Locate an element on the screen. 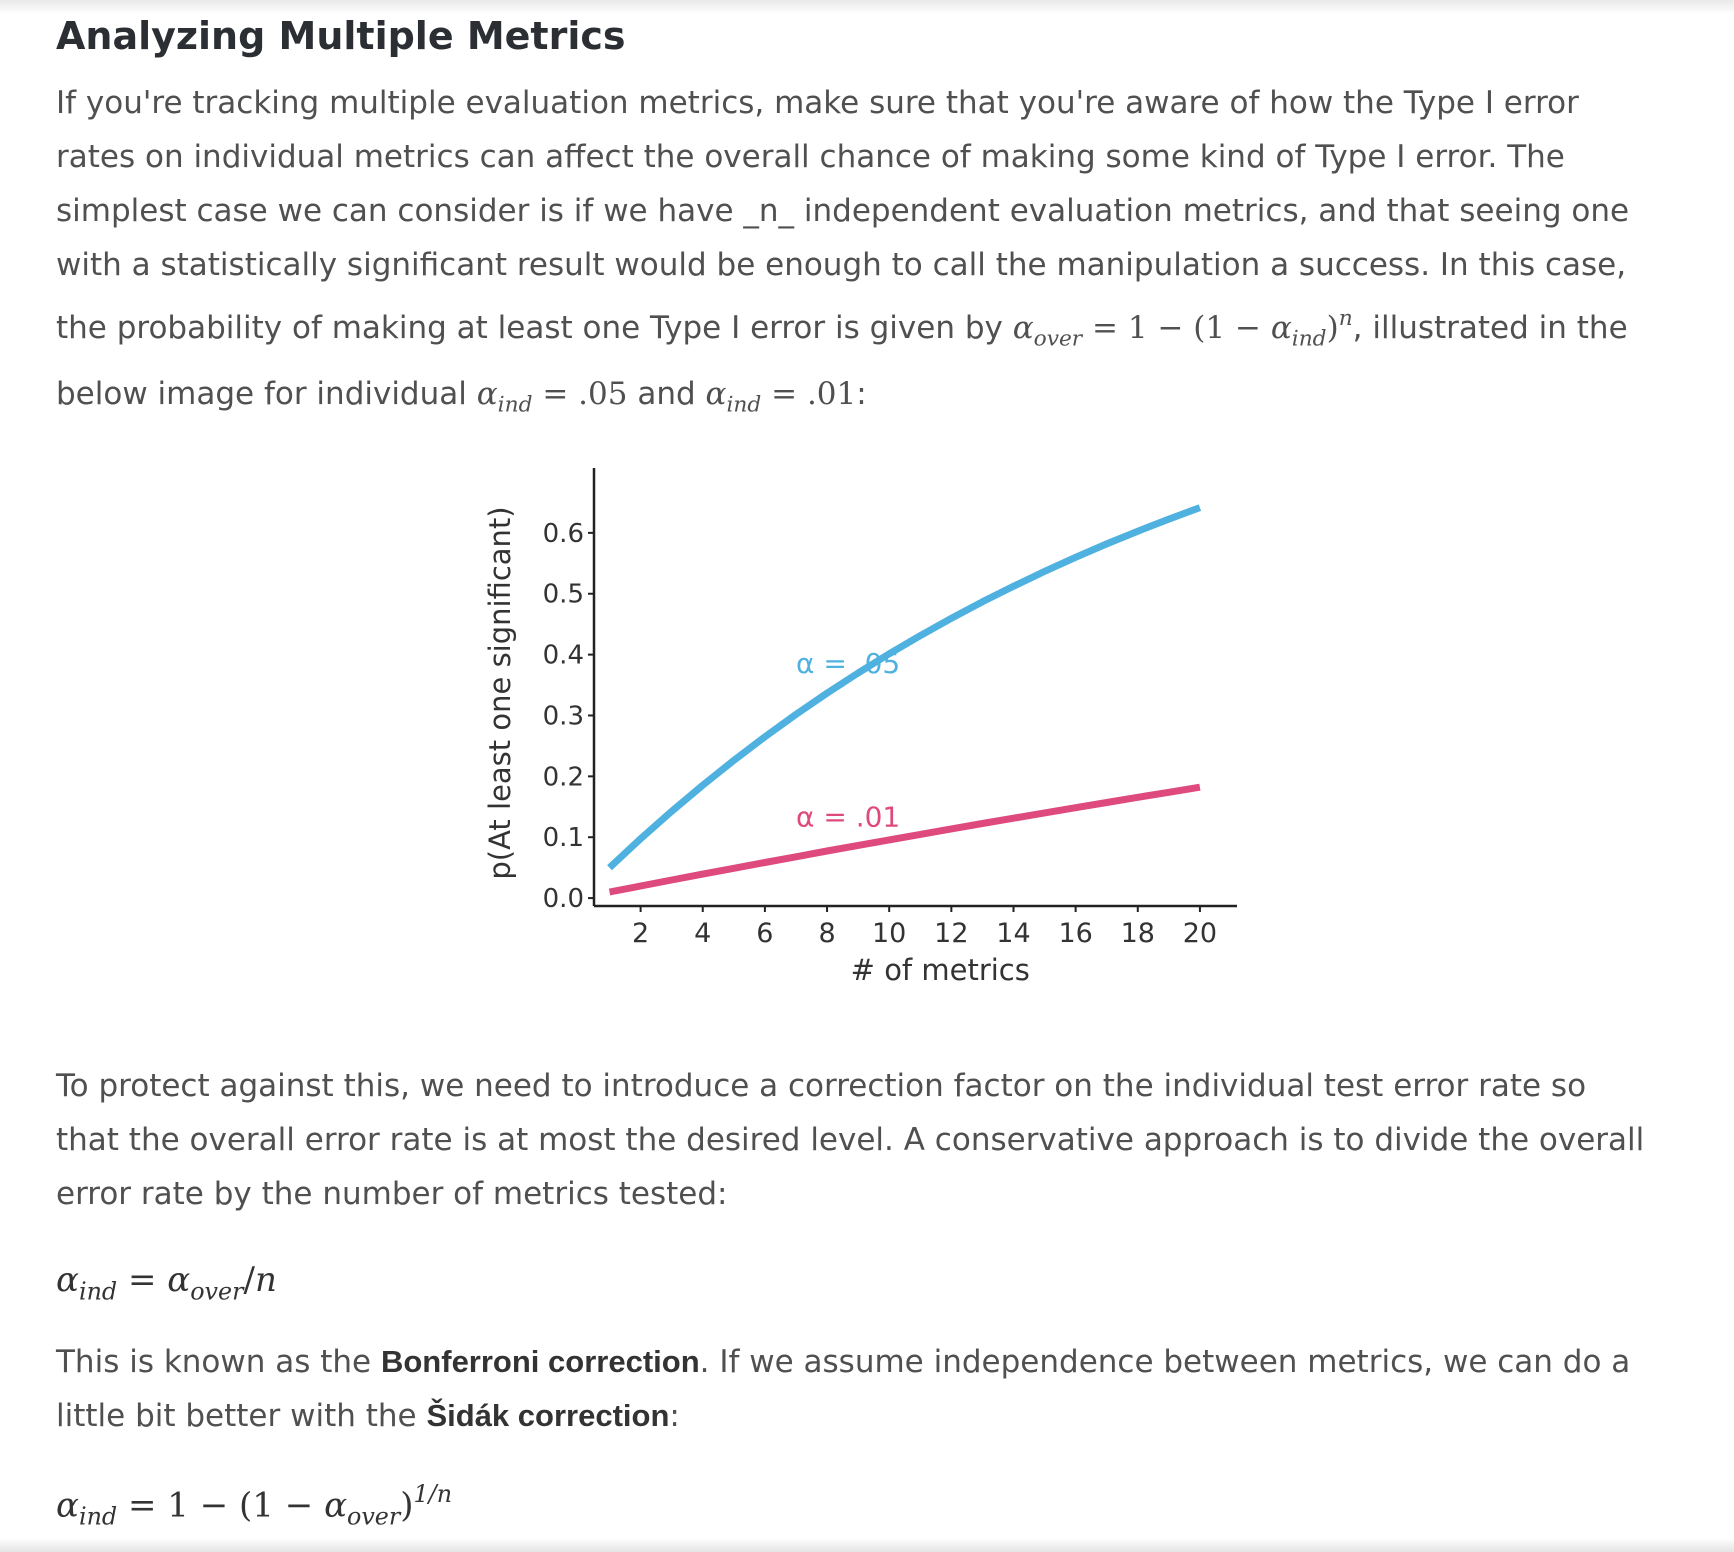  x-axis-label: # of metrics is located at coordinates (940, 970).